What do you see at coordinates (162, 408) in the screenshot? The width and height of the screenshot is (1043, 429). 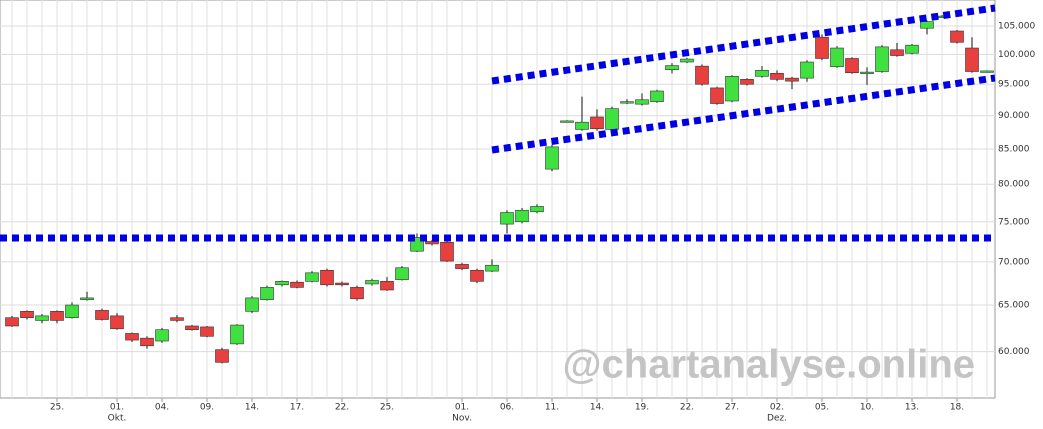 I see `x-tick-label: 04.` at bounding box center [162, 408].